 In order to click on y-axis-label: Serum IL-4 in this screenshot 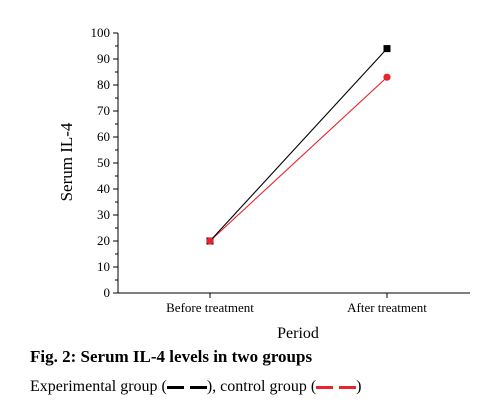, I will do `click(66, 161)`.